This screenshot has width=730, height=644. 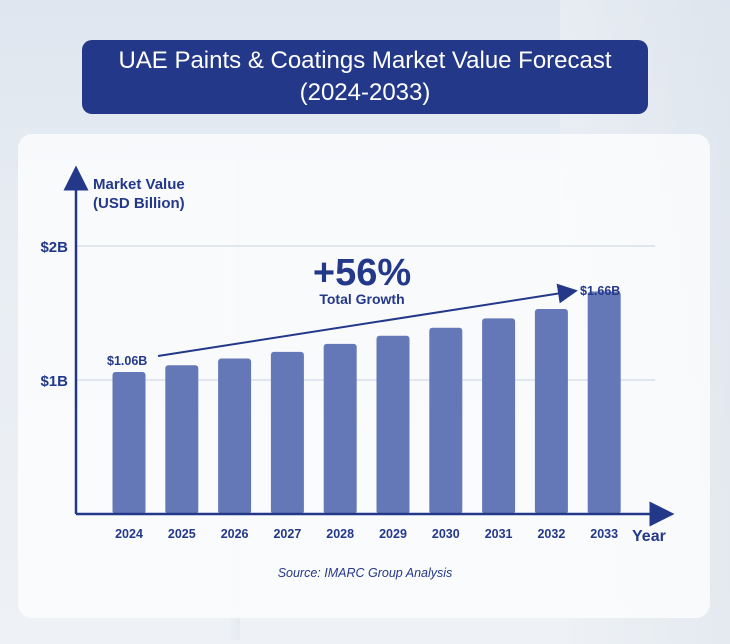 What do you see at coordinates (499, 534) in the screenshot?
I see `x-tick-label: 2031` at bounding box center [499, 534].